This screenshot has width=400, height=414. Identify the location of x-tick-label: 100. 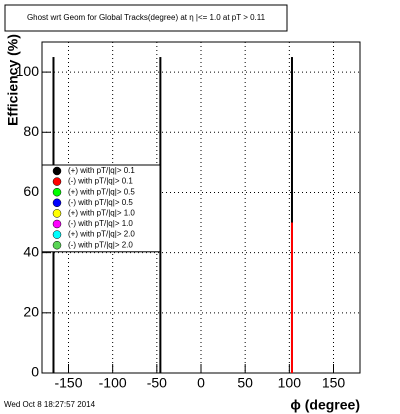
(290, 383).